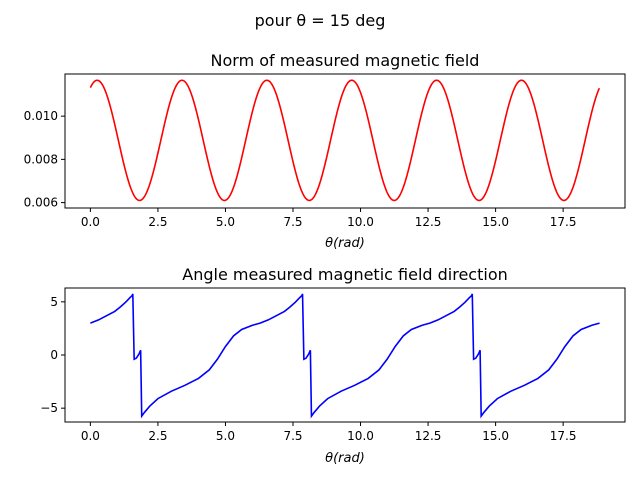 The image size is (640, 484). Describe the element at coordinates (345, 243) in the screenshot. I see `norm-xlabel: θ(rad)` at that location.